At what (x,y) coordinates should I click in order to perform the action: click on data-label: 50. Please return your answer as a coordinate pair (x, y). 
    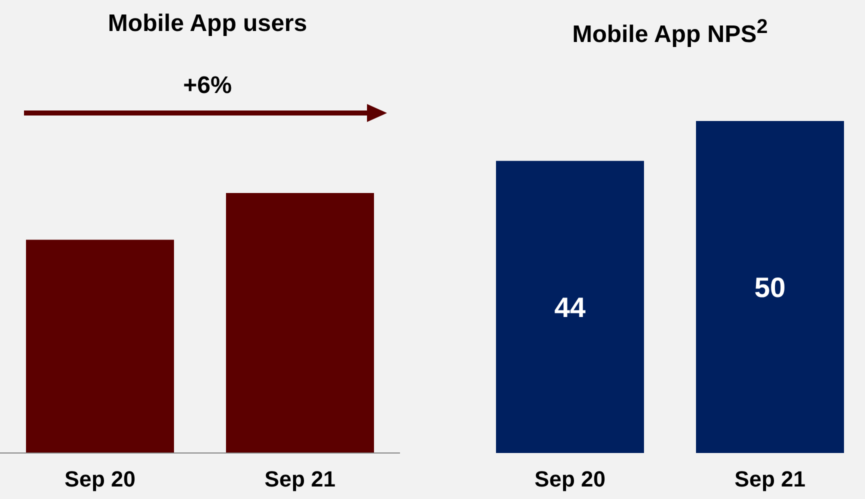
    Looking at the image, I should click on (770, 287).